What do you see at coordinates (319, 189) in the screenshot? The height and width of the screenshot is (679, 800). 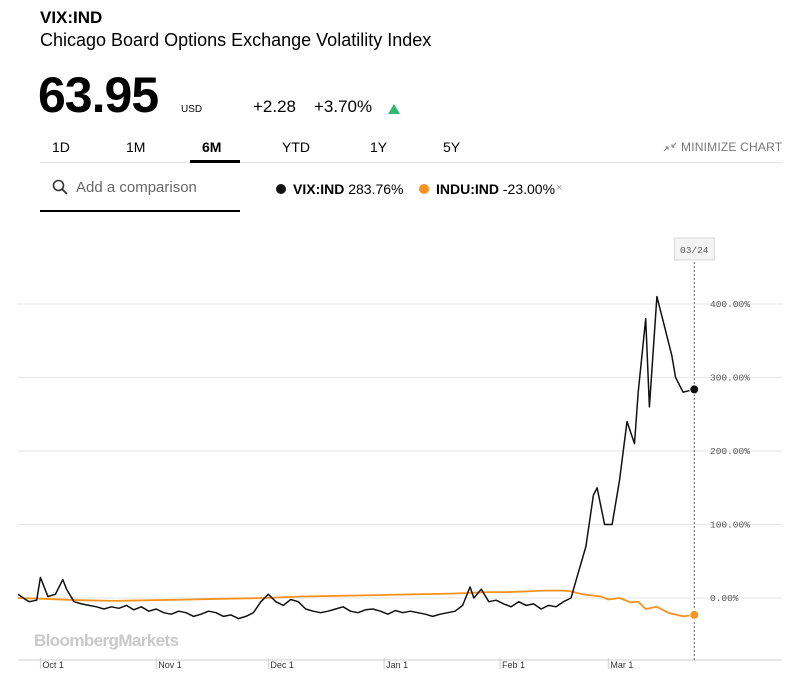 I see `legend-name-vix: VIX:IND` at bounding box center [319, 189].